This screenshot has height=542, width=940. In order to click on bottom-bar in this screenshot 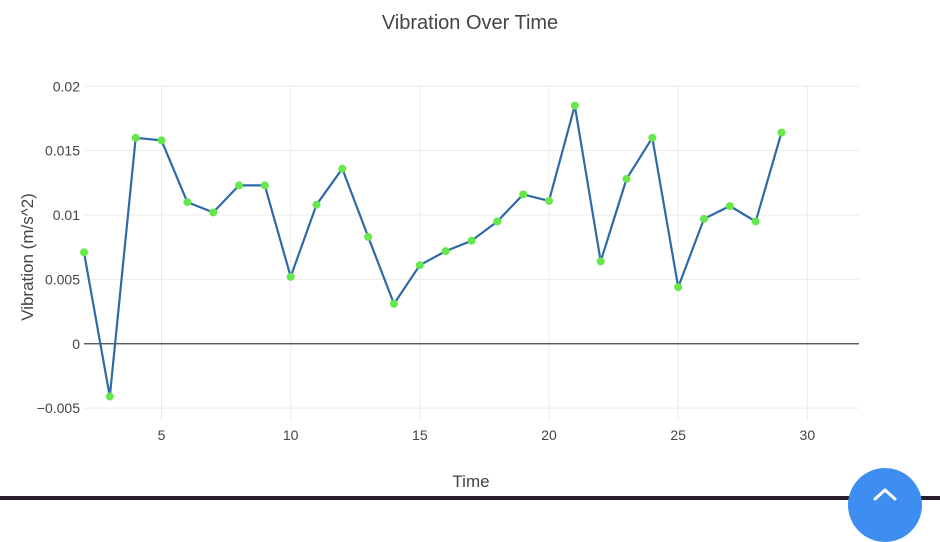, I will do `click(470, 498)`.